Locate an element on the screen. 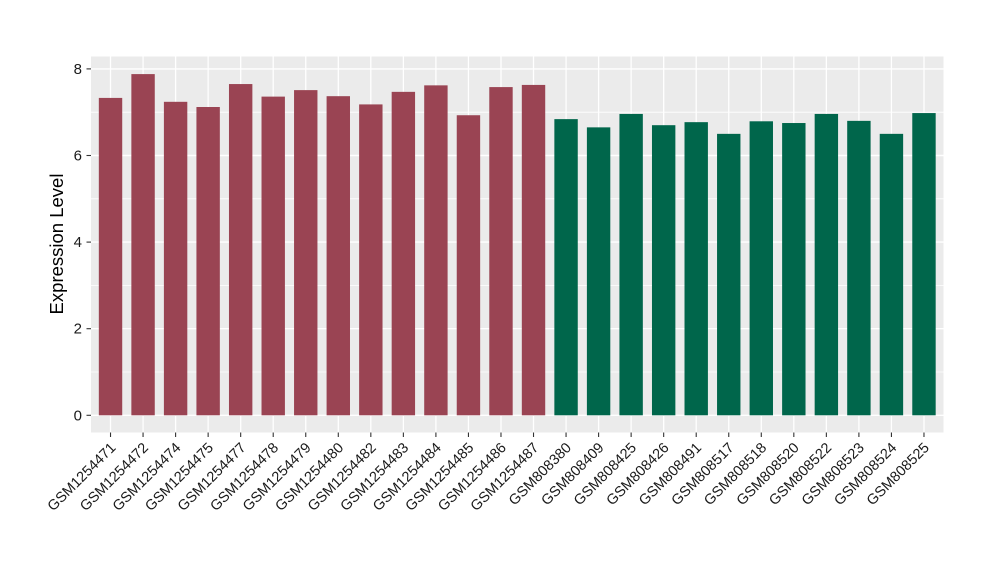 The height and width of the screenshot is (580, 1000). bar-GSM1254471 is located at coordinates (110, 256).